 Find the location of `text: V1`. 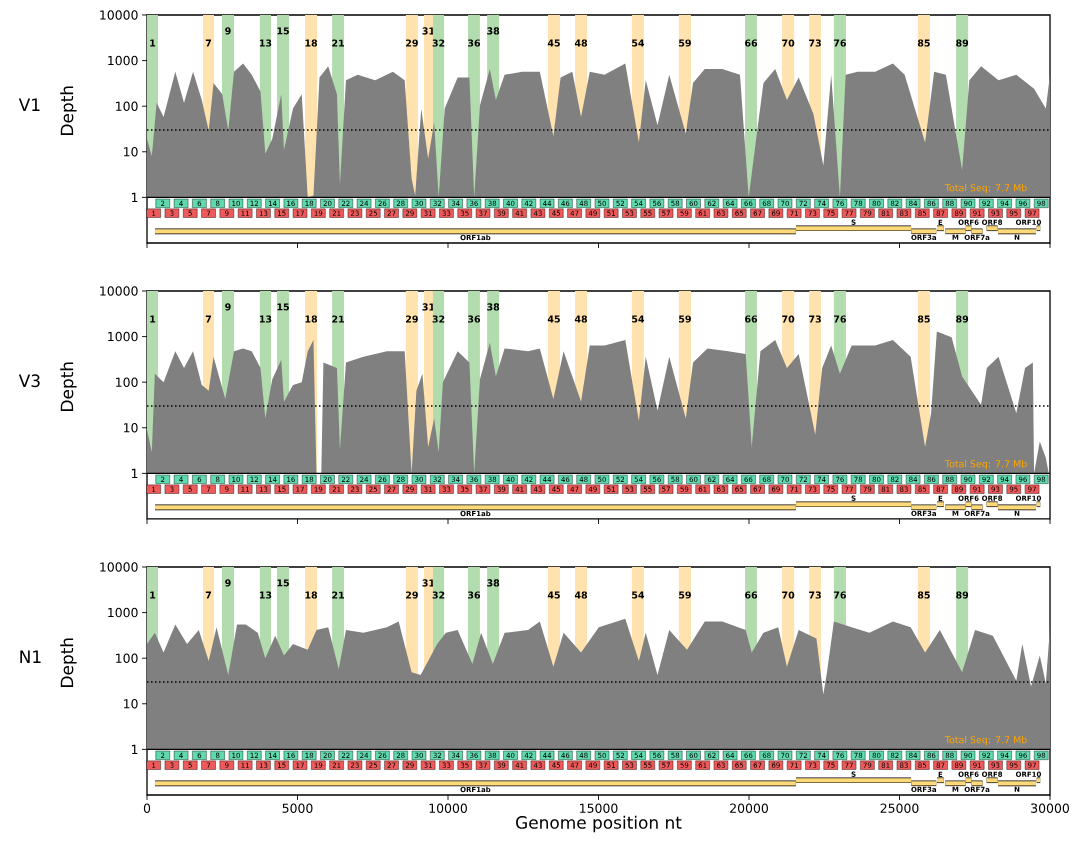

text: V1 is located at coordinates (29, 104).